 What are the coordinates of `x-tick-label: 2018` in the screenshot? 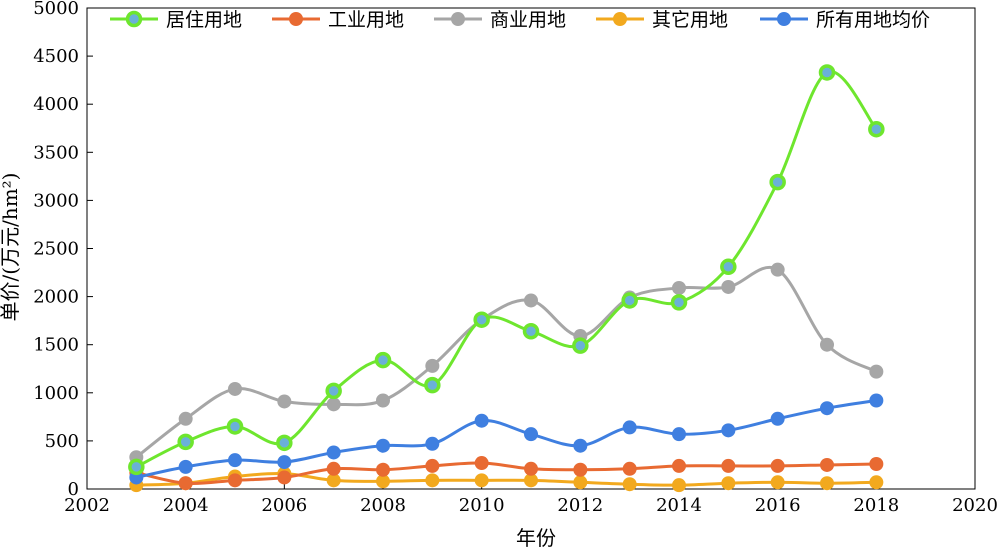 It's located at (876, 505).